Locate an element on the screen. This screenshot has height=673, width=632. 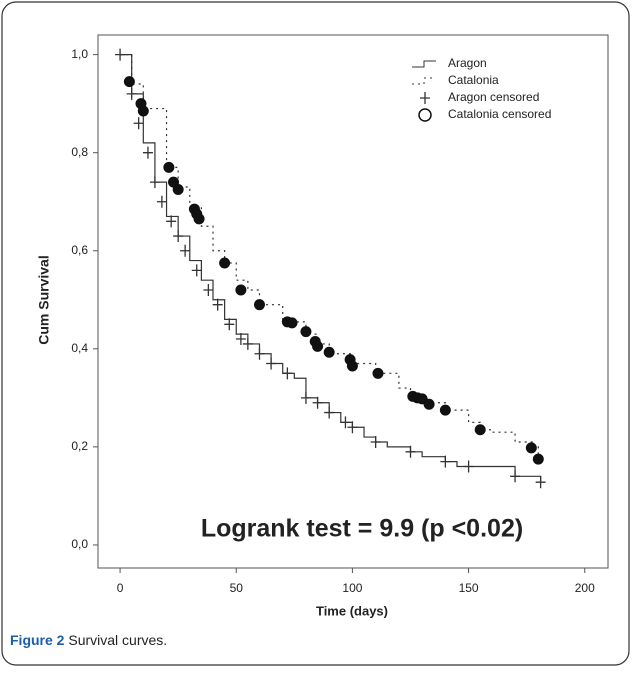
x-tick-label: 100 is located at coordinates (352, 588).